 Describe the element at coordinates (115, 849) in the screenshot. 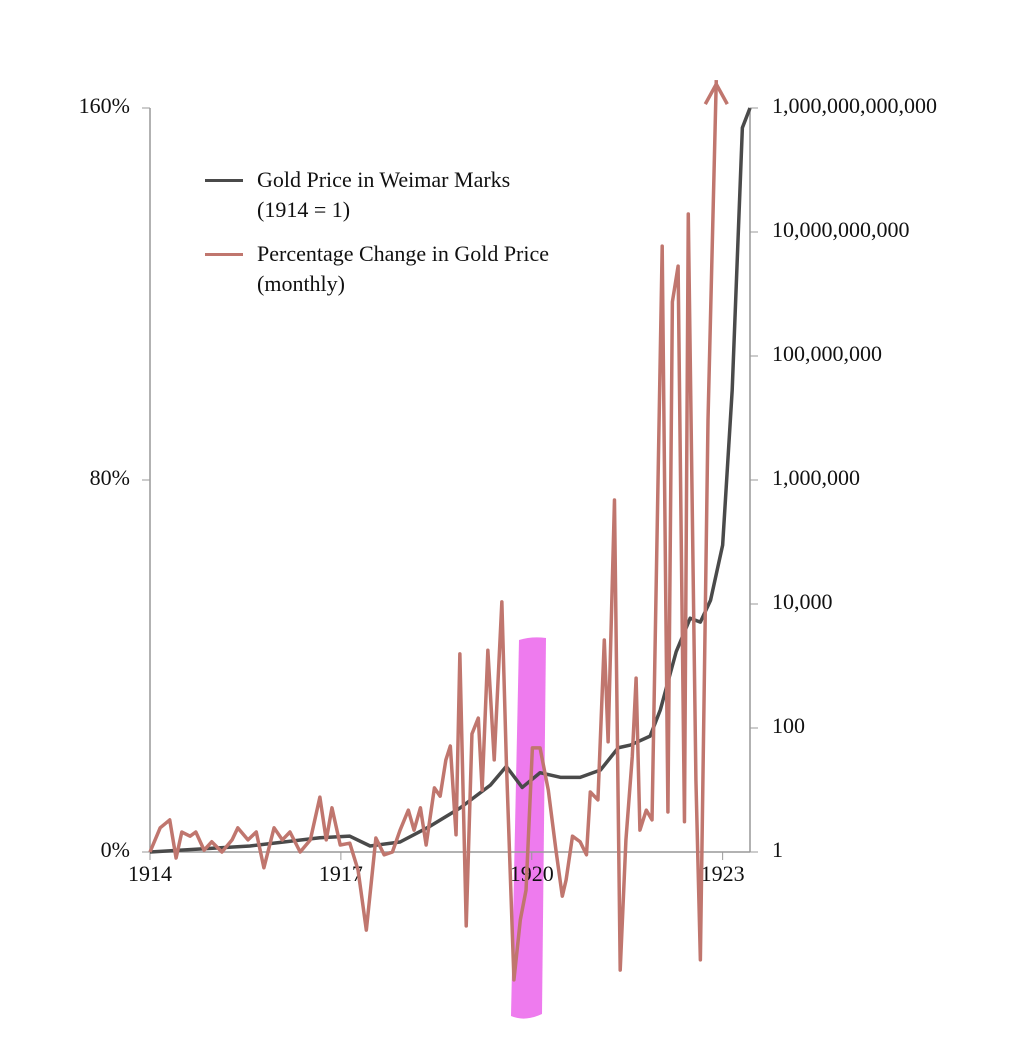

I see `y-tick-label: 0%` at that location.